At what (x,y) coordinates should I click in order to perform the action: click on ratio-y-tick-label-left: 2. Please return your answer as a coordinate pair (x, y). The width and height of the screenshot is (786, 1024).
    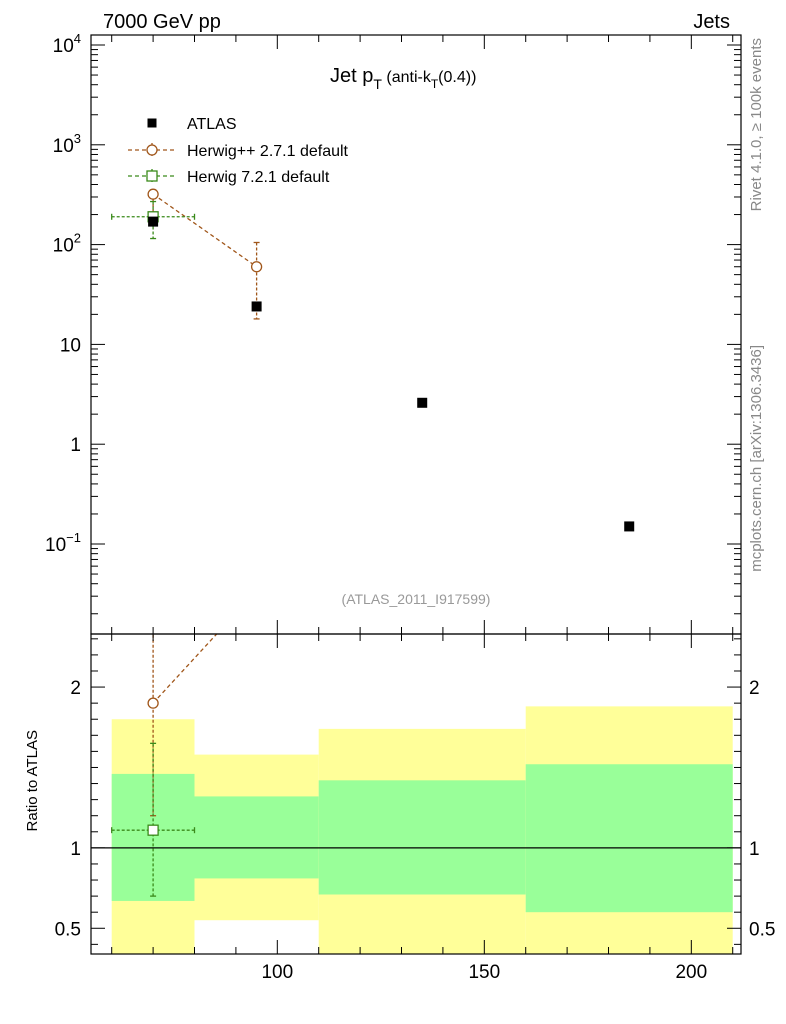
    Looking at the image, I should click on (75, 688).